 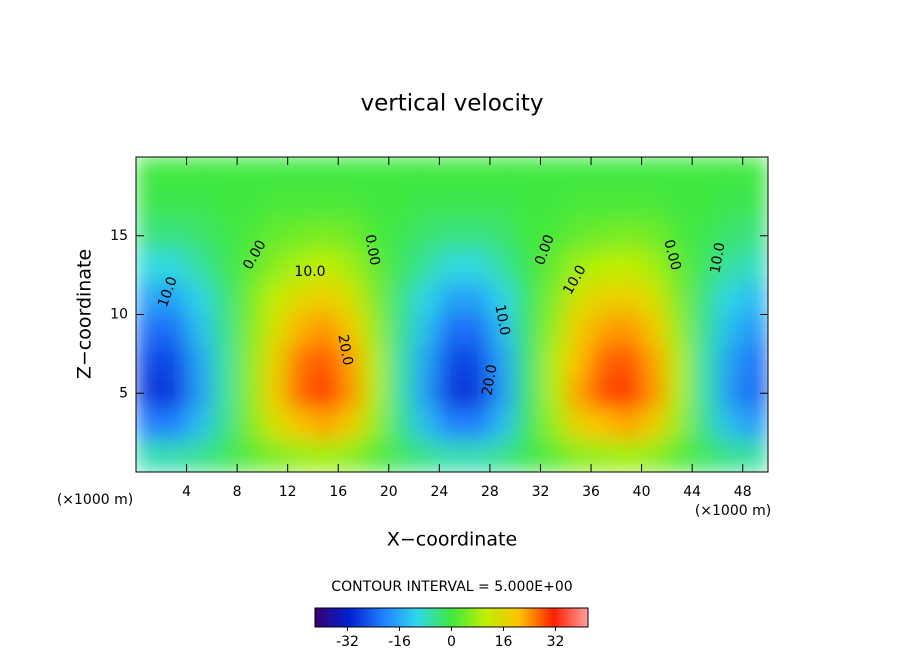 What do you see at coordinates (672, 255) in the screenshot?
I see `contour-label: 0.00` at bounding box center [672, 255].